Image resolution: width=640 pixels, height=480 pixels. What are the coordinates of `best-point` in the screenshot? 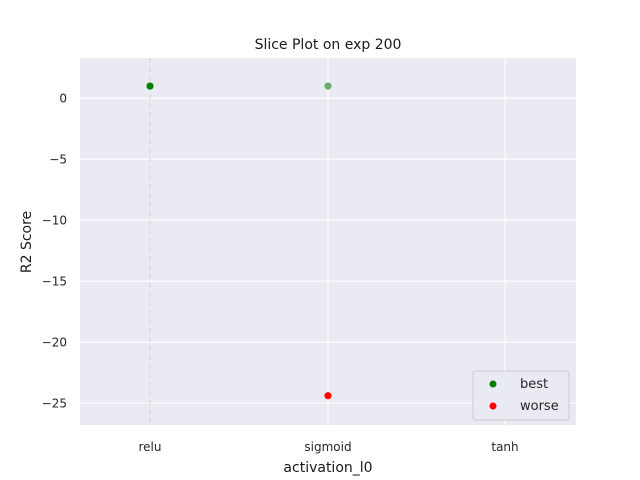 It's located at (150, 86).